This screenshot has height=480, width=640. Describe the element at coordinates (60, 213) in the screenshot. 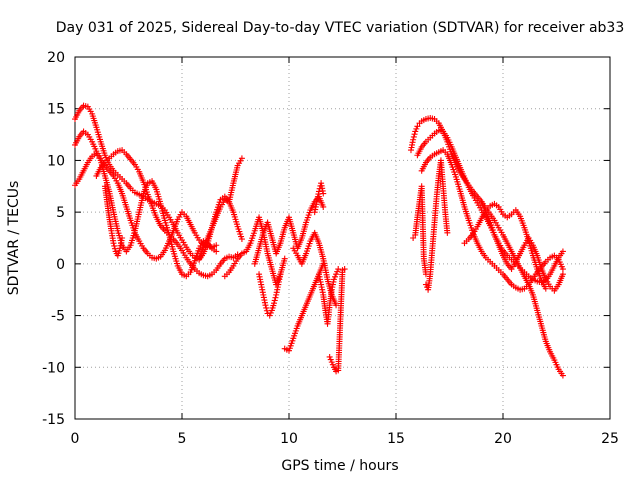

I see `y-tick-label: 5` at that location.